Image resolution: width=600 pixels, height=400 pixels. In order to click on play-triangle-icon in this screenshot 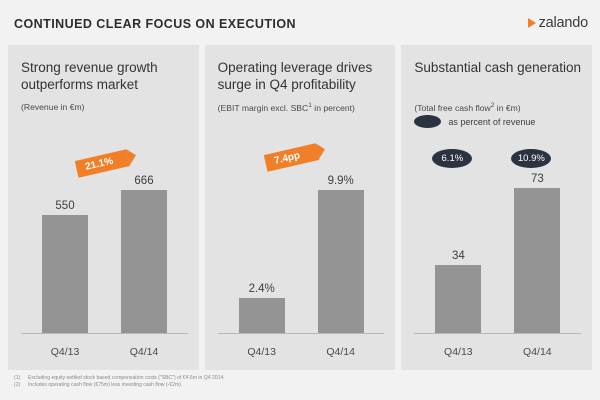, I will do `click(531, 23)`.